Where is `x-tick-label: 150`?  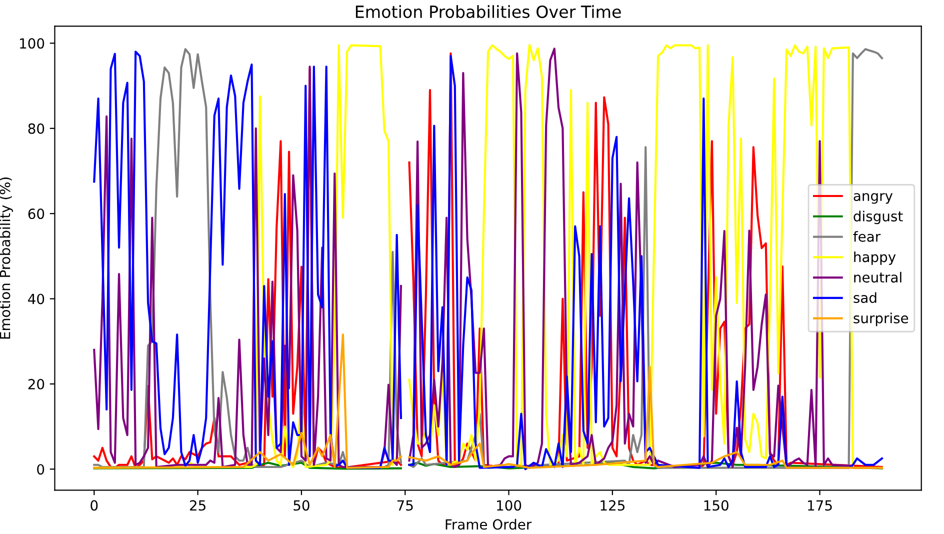
x-tick-label: 150 is located at coordinates (716, 505).